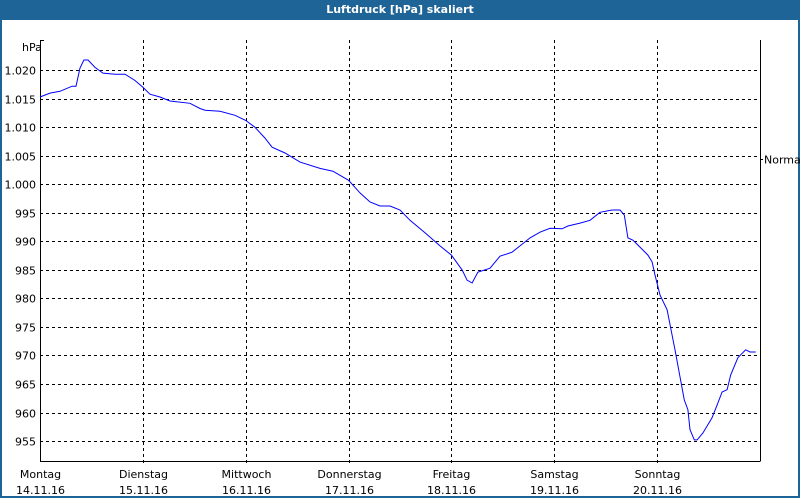 This screenshot has height=500, width=800. What do you see at coordinates (400, 10) in the screenshot?
I see `title-bar: Luftdruck [hPa] skaliert` at bounding box center [400, 10].